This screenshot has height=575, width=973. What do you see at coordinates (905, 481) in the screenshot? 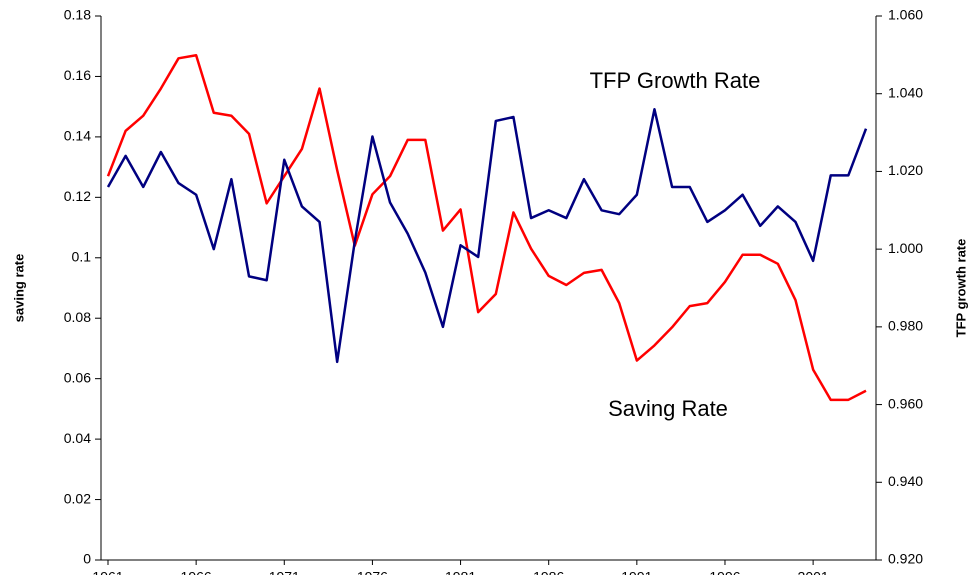
I see `y2-tick-label: 0.940` at bounding box center [905, 481].